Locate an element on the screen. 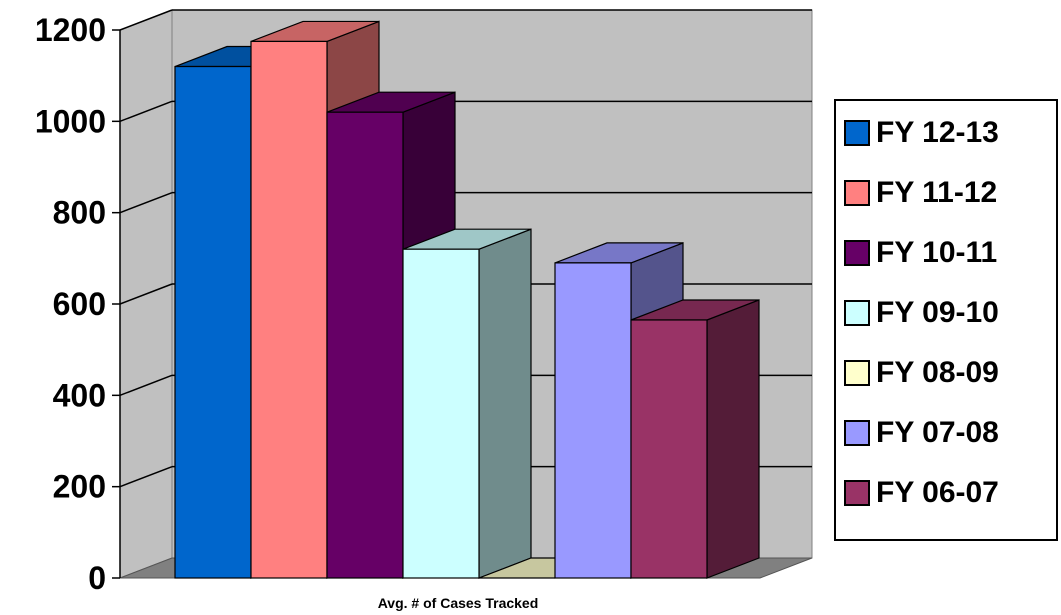 The height and width of the screenshot is (615, 1061). legend-item: FY 09-10 is located at coordinates (921, 313).